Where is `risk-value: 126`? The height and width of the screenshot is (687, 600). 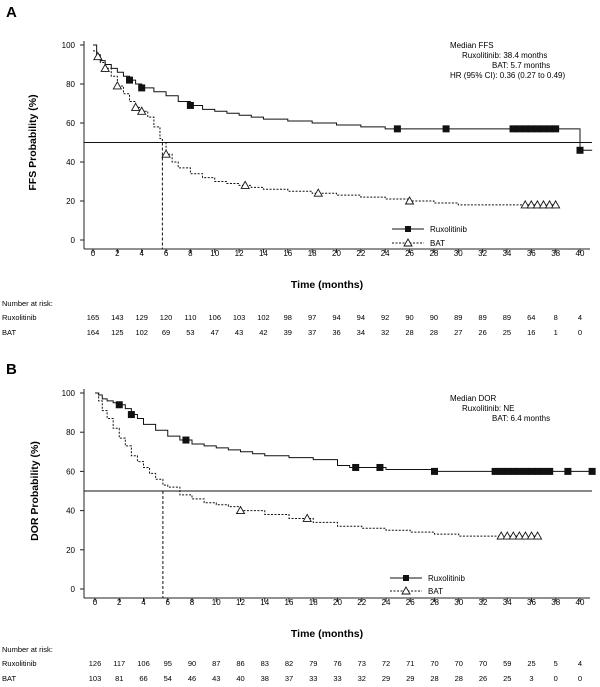
risk-value: 126 is located at coordinates (95, 663).